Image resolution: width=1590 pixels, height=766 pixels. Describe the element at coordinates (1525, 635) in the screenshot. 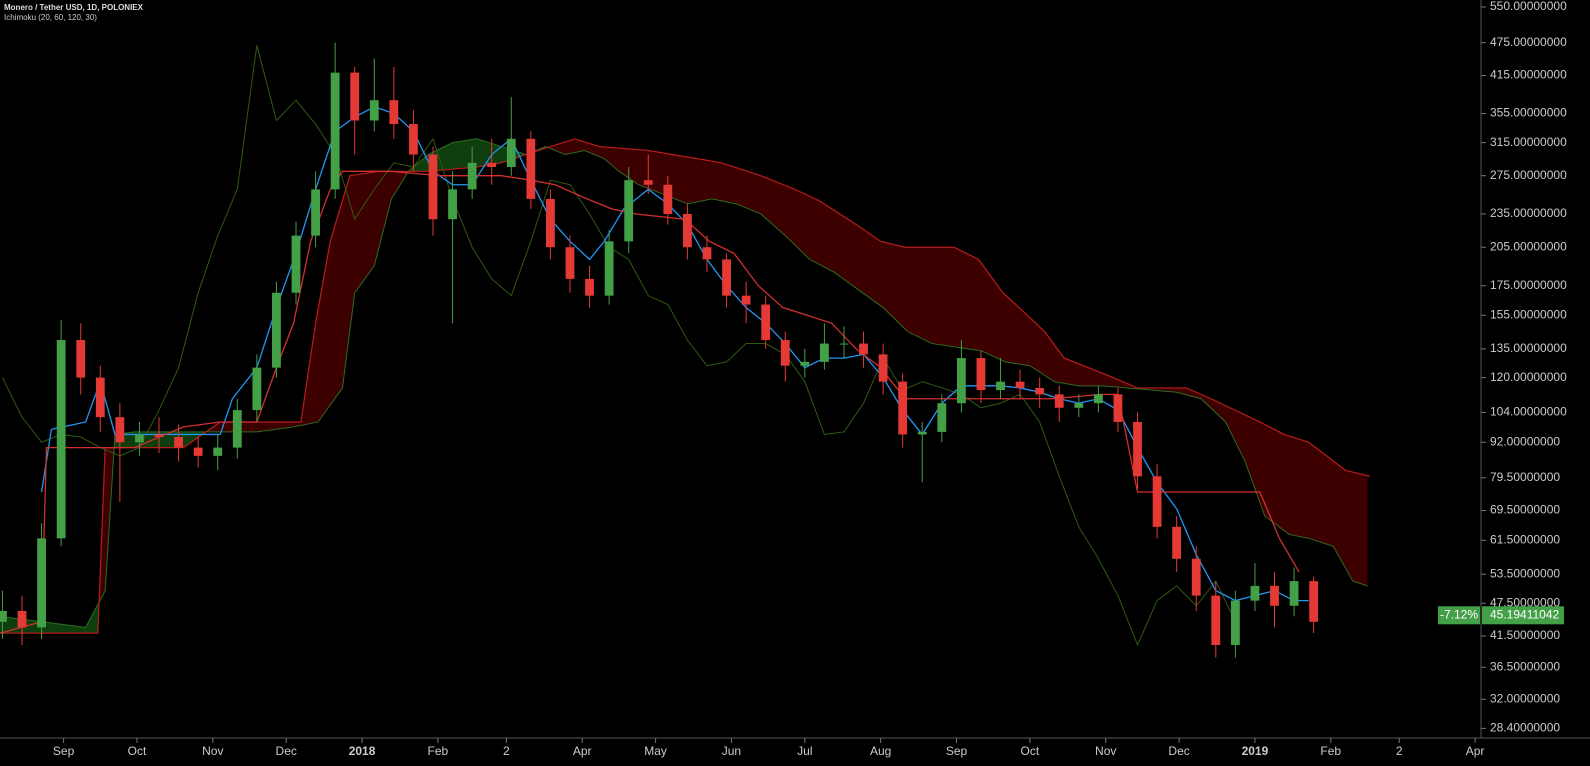

I see `y-tick-label: 41.50000000` at that location.